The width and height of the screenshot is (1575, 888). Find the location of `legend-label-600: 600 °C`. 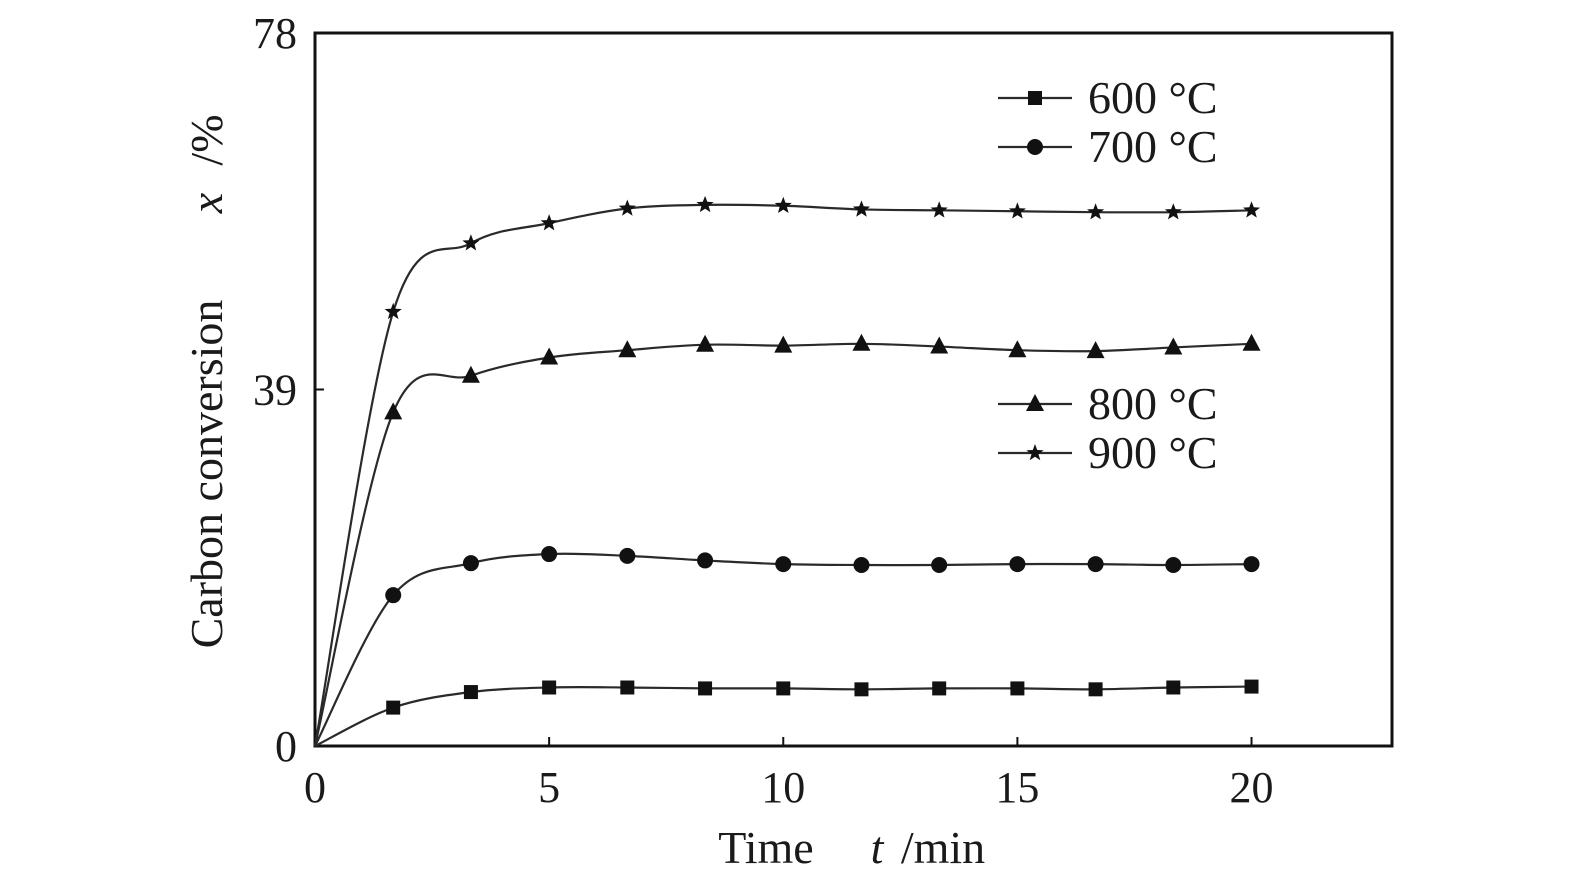

legend-label-600: 600 °C is located at coordinates (1153, 97).